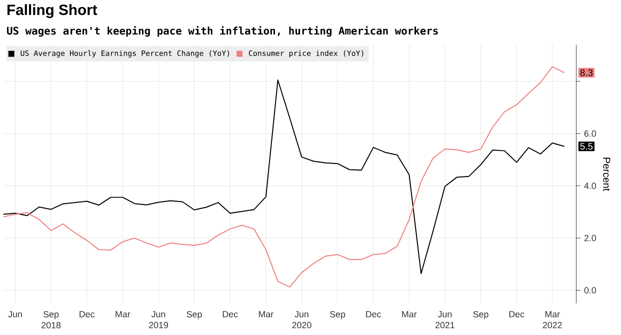 The height and width of the screenshot is (335, 621). What do you see at coordinates (15, 314) in the screenshot?
I see `x-tick-label: Jun` at bounding box center [15, 314].